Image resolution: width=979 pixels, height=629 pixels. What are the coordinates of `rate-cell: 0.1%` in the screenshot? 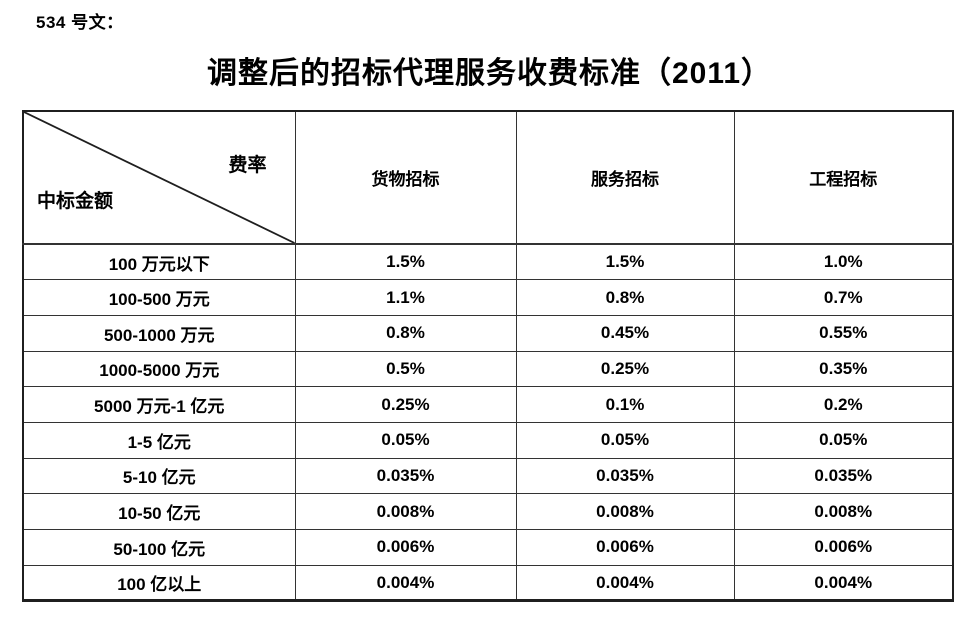 It's located at (625, 404).